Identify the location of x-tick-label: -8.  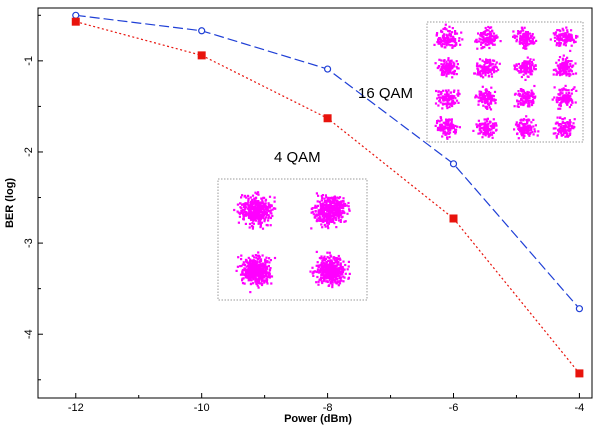
(328, 408).